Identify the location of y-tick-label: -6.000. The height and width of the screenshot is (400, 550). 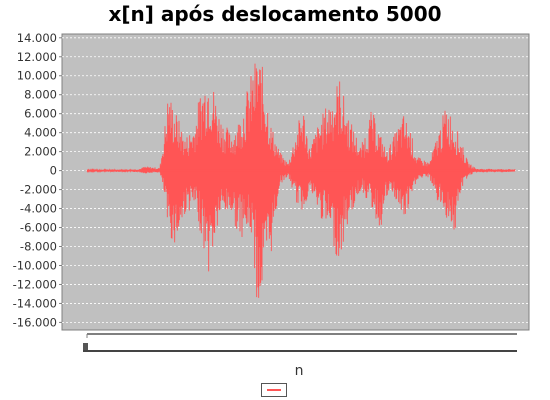
(38, 228).